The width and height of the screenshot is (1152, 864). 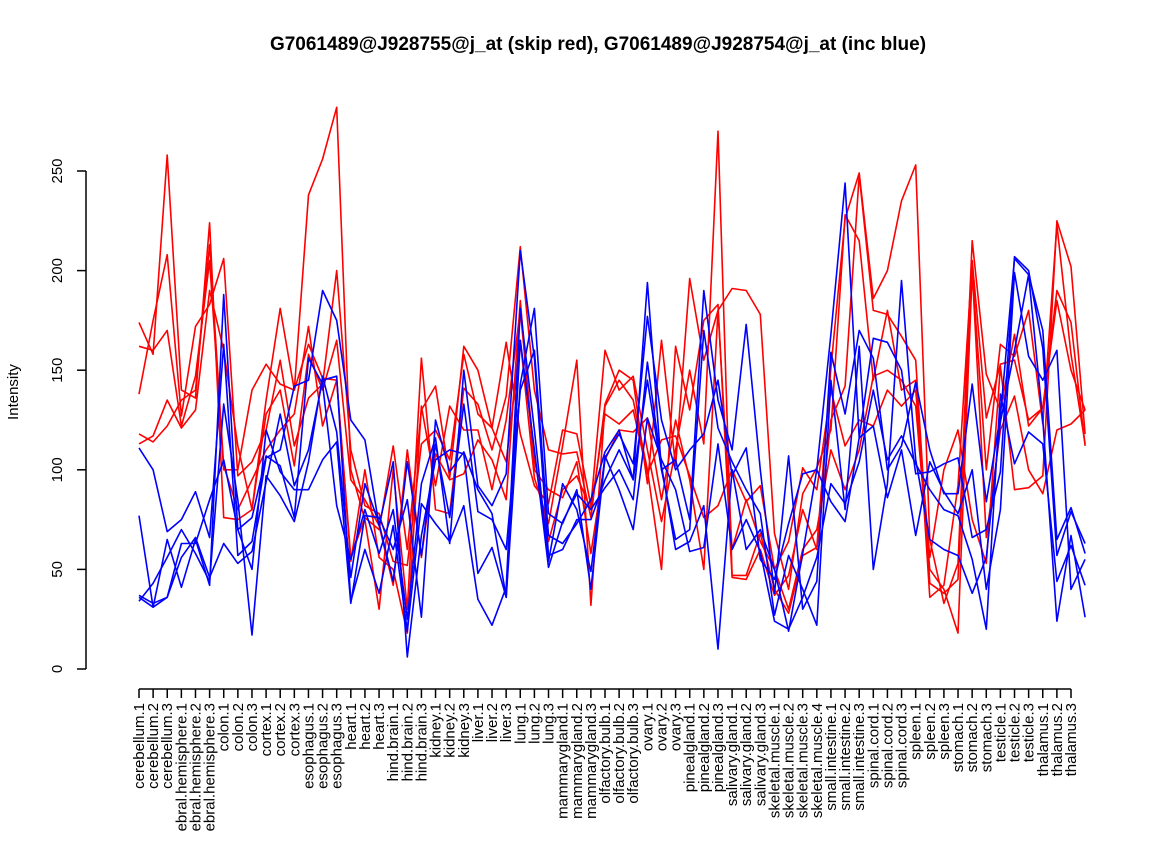 What do you see at coordinates (351, 726) in the screenshot?
I see `x-tick-label: heart.1` at bounding box center [351, 726].